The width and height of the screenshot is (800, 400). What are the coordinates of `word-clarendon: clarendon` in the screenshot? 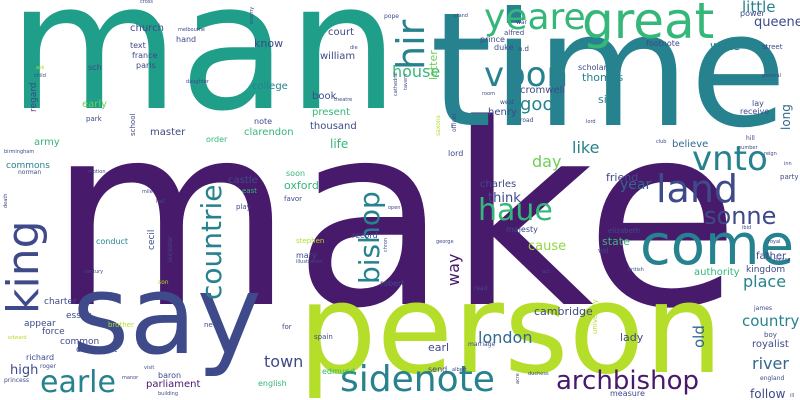 It's located at (269, 132).